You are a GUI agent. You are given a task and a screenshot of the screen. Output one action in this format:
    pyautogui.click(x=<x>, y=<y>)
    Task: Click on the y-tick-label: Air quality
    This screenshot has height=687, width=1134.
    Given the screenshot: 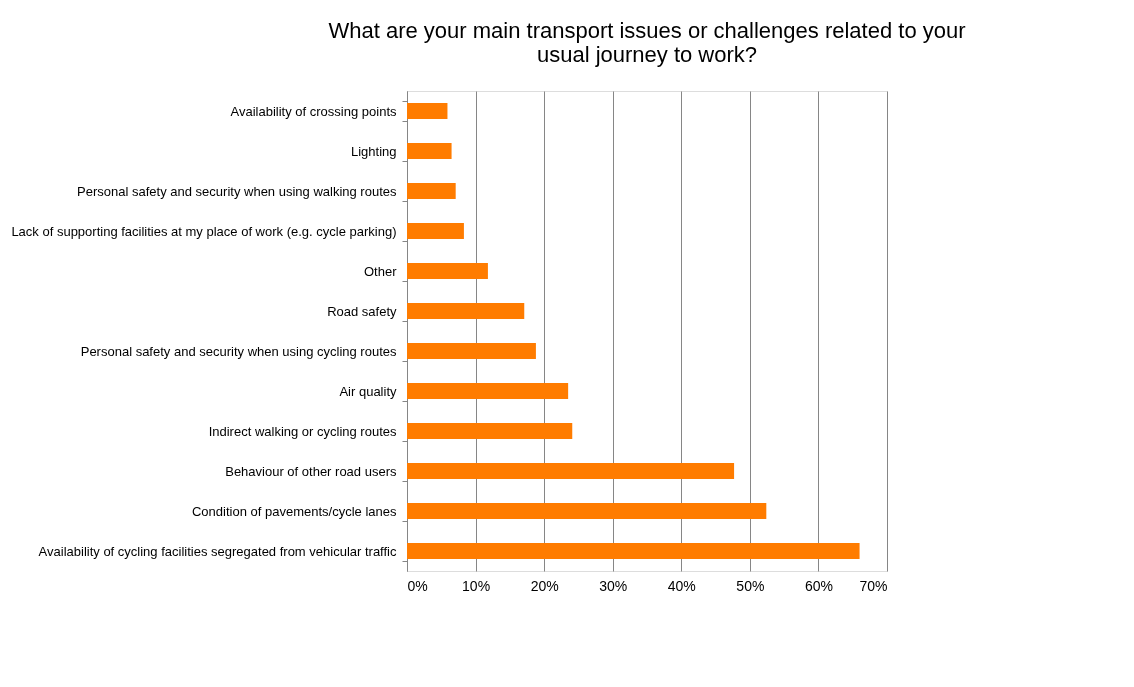 What is the action you would take?
    pyautogui.click(x=368, y=391)
    